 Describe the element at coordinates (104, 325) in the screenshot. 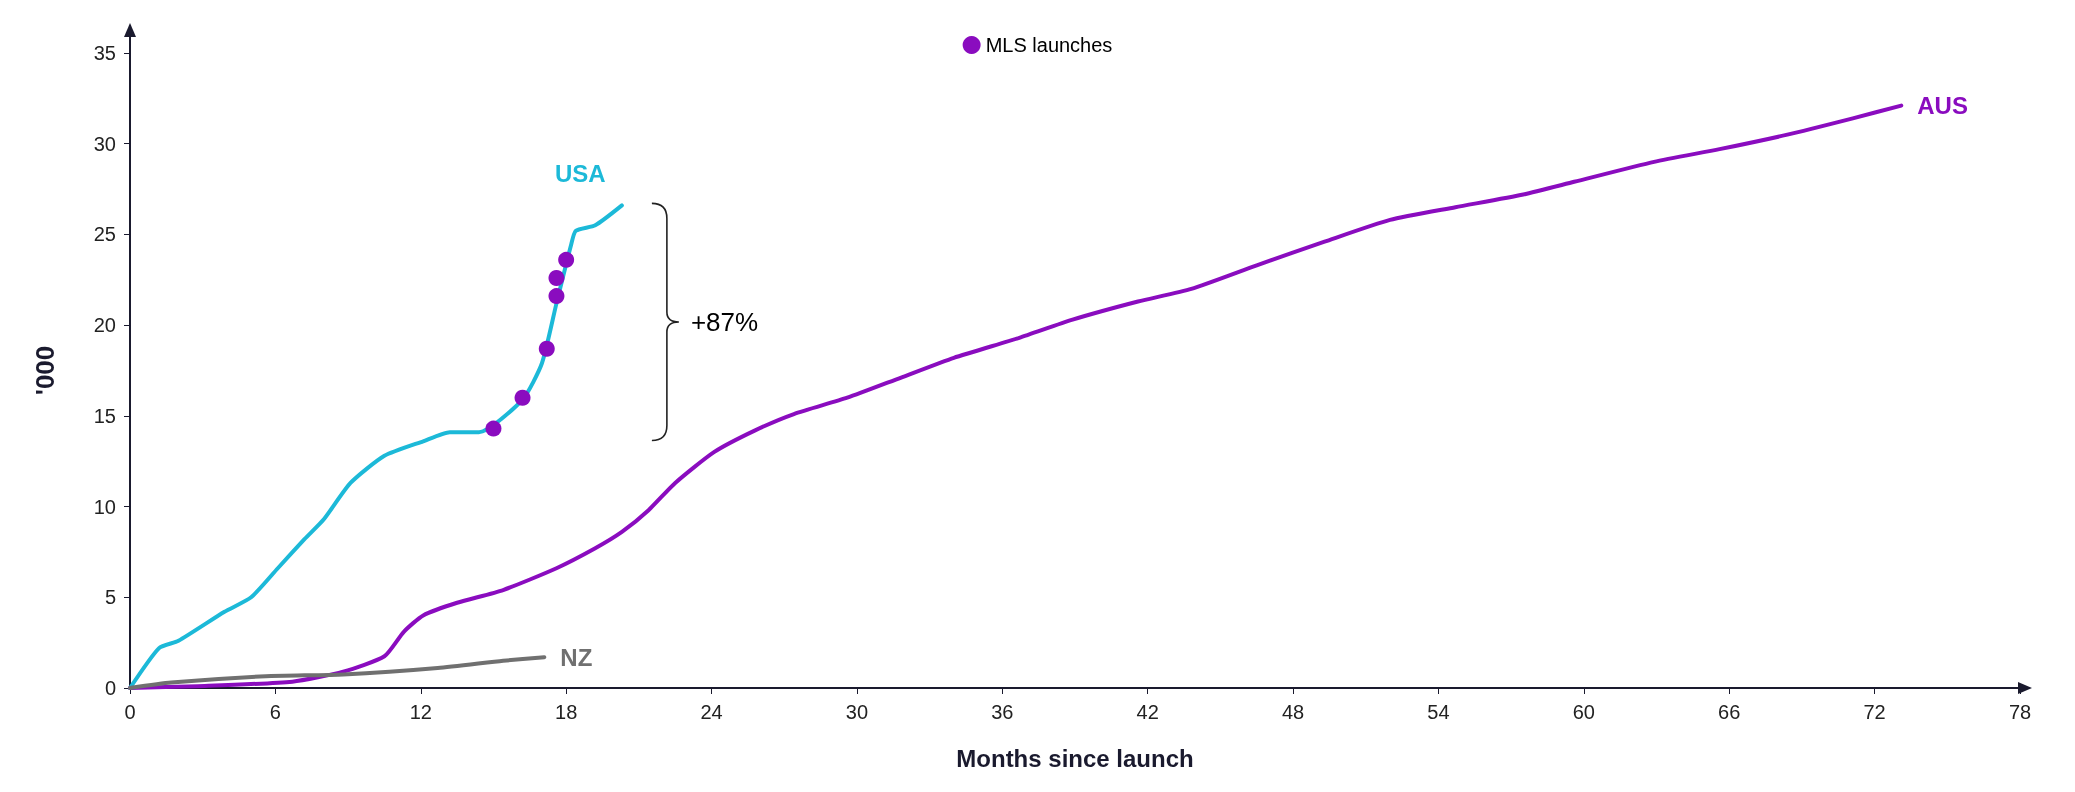

I see `y-tick-label: 20` at that location.